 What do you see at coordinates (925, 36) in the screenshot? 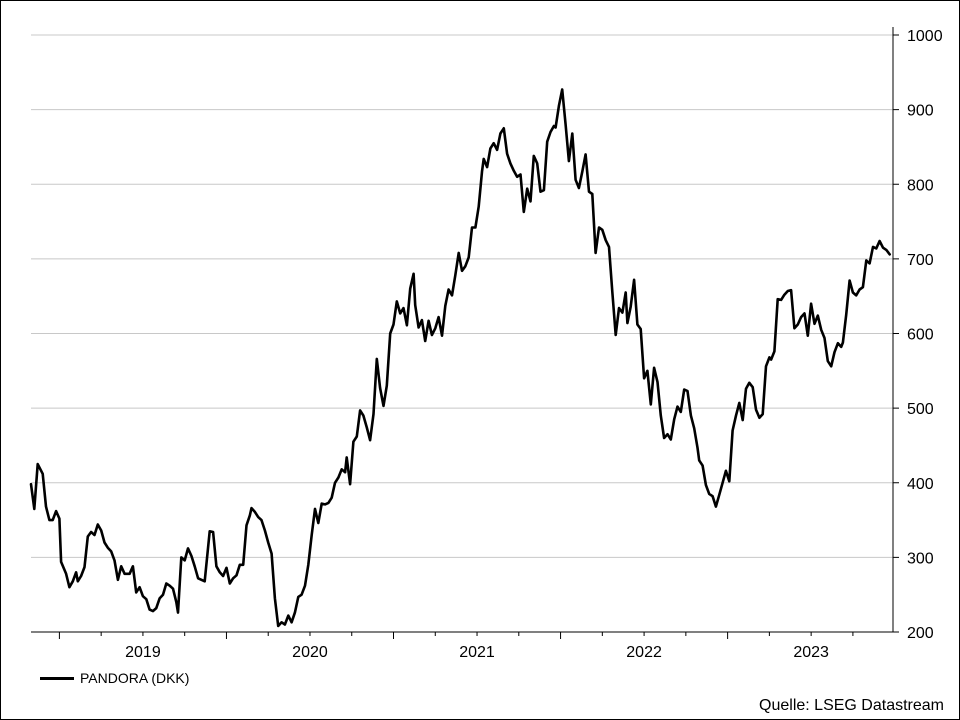
I see `y-tick-label: 1000` at bounding box center [925, 36].